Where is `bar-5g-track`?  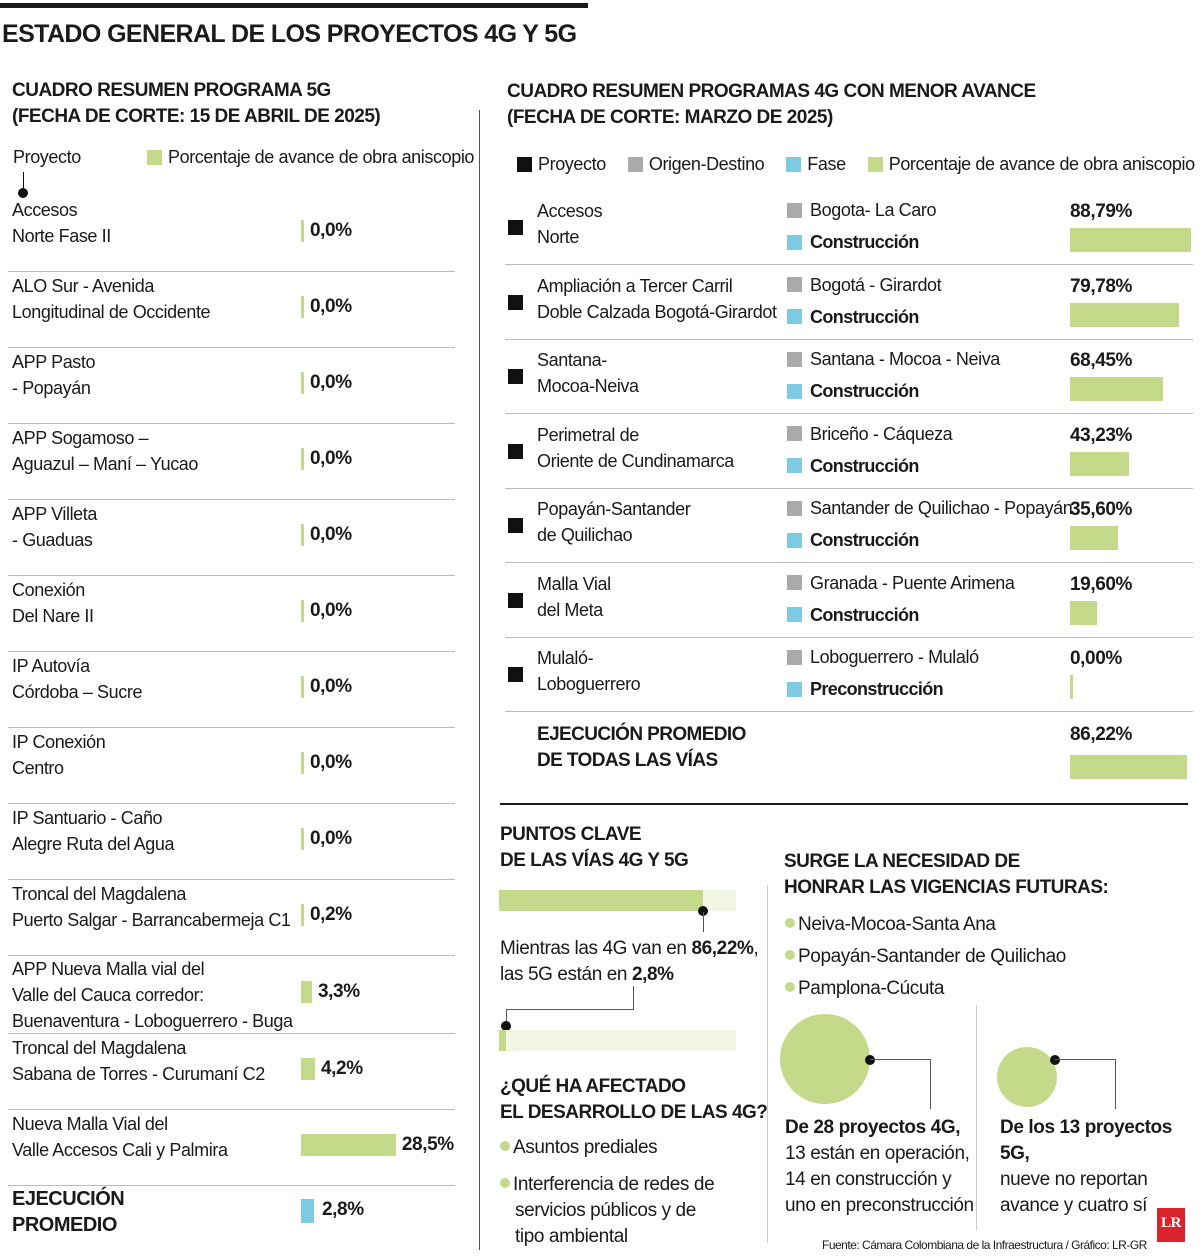 bar-5g-track is located at coordinates (617, 1040).